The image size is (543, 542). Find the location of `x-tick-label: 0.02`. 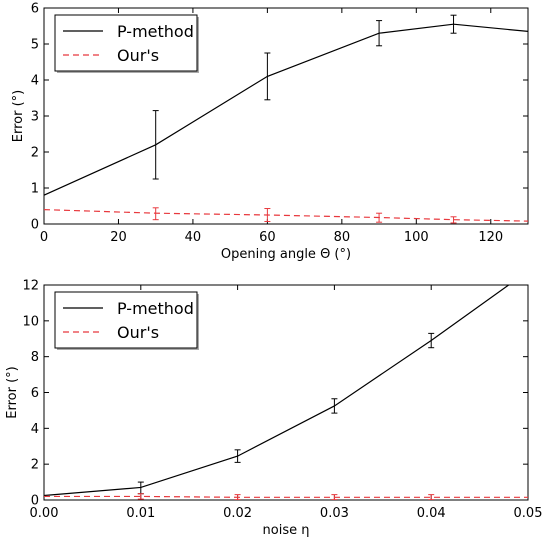

x-tick-label: 0.02 is located at coordinates (237, 513).